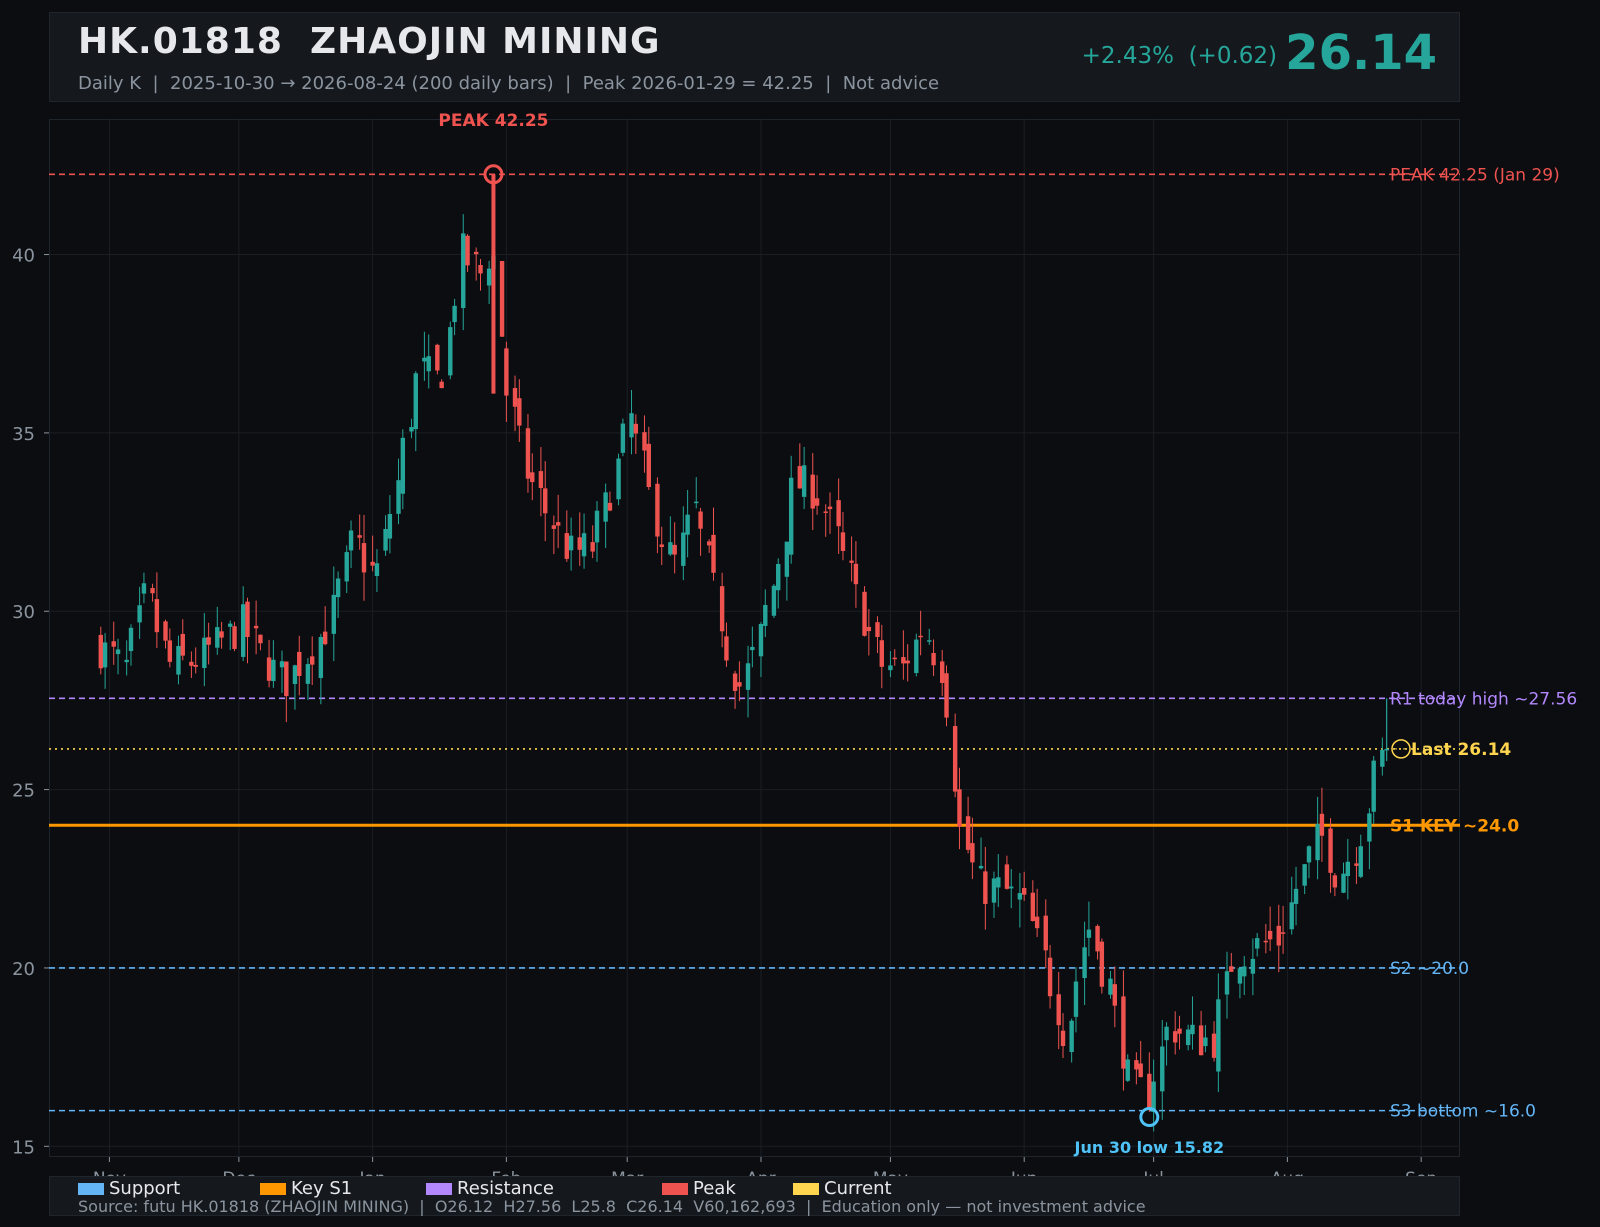  Describe the element at coordinates (1401, 749) in the screenshot. I see `current-price-marker` at that location.